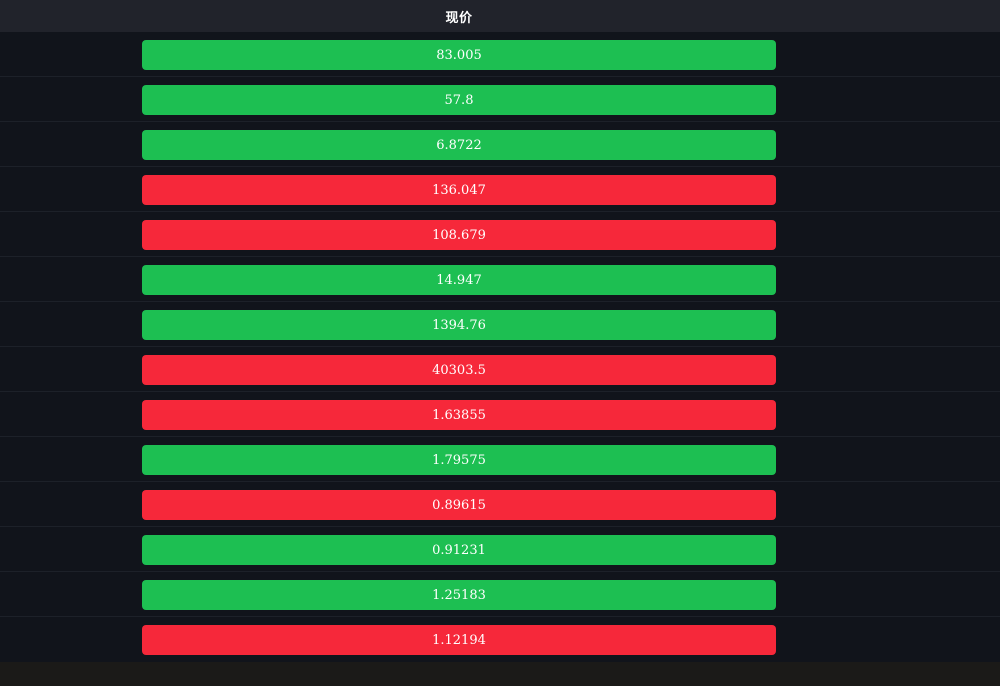 This screenshot has height=686, width=1000. Describe the element at coordinates (459, 145) in the screenshot. I see `price-cell: 6.8722` at that location.